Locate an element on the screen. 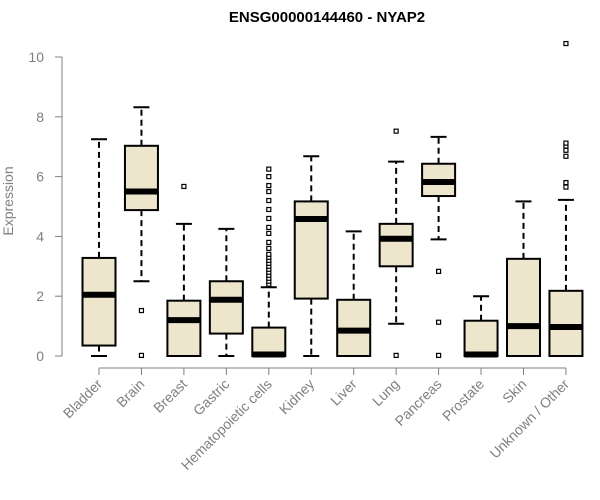 Image resolution: width=600 pixels, height=500 pixels. box-bladder is located at coordinates (99, 247).